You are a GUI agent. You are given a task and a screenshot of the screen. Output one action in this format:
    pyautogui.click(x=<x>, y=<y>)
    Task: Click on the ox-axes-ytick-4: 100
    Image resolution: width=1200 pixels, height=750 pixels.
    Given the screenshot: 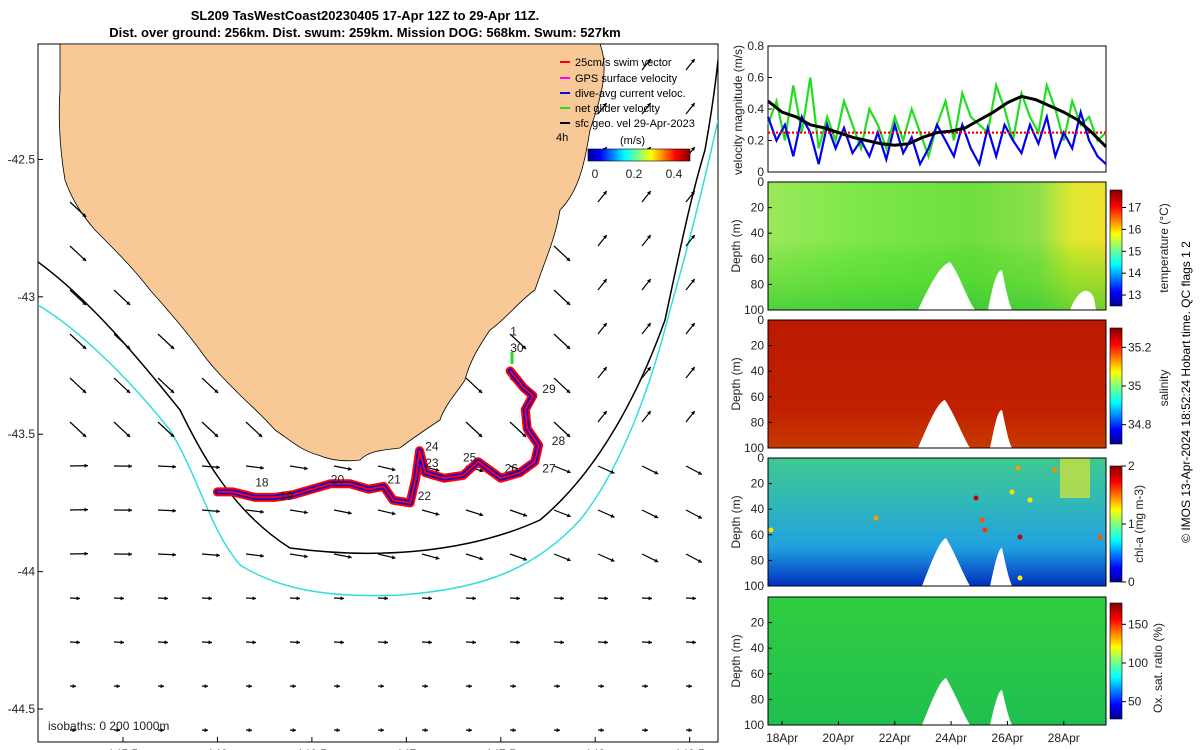 What is the action you would take?
    pyautogui.click(x=754, y=725)
    